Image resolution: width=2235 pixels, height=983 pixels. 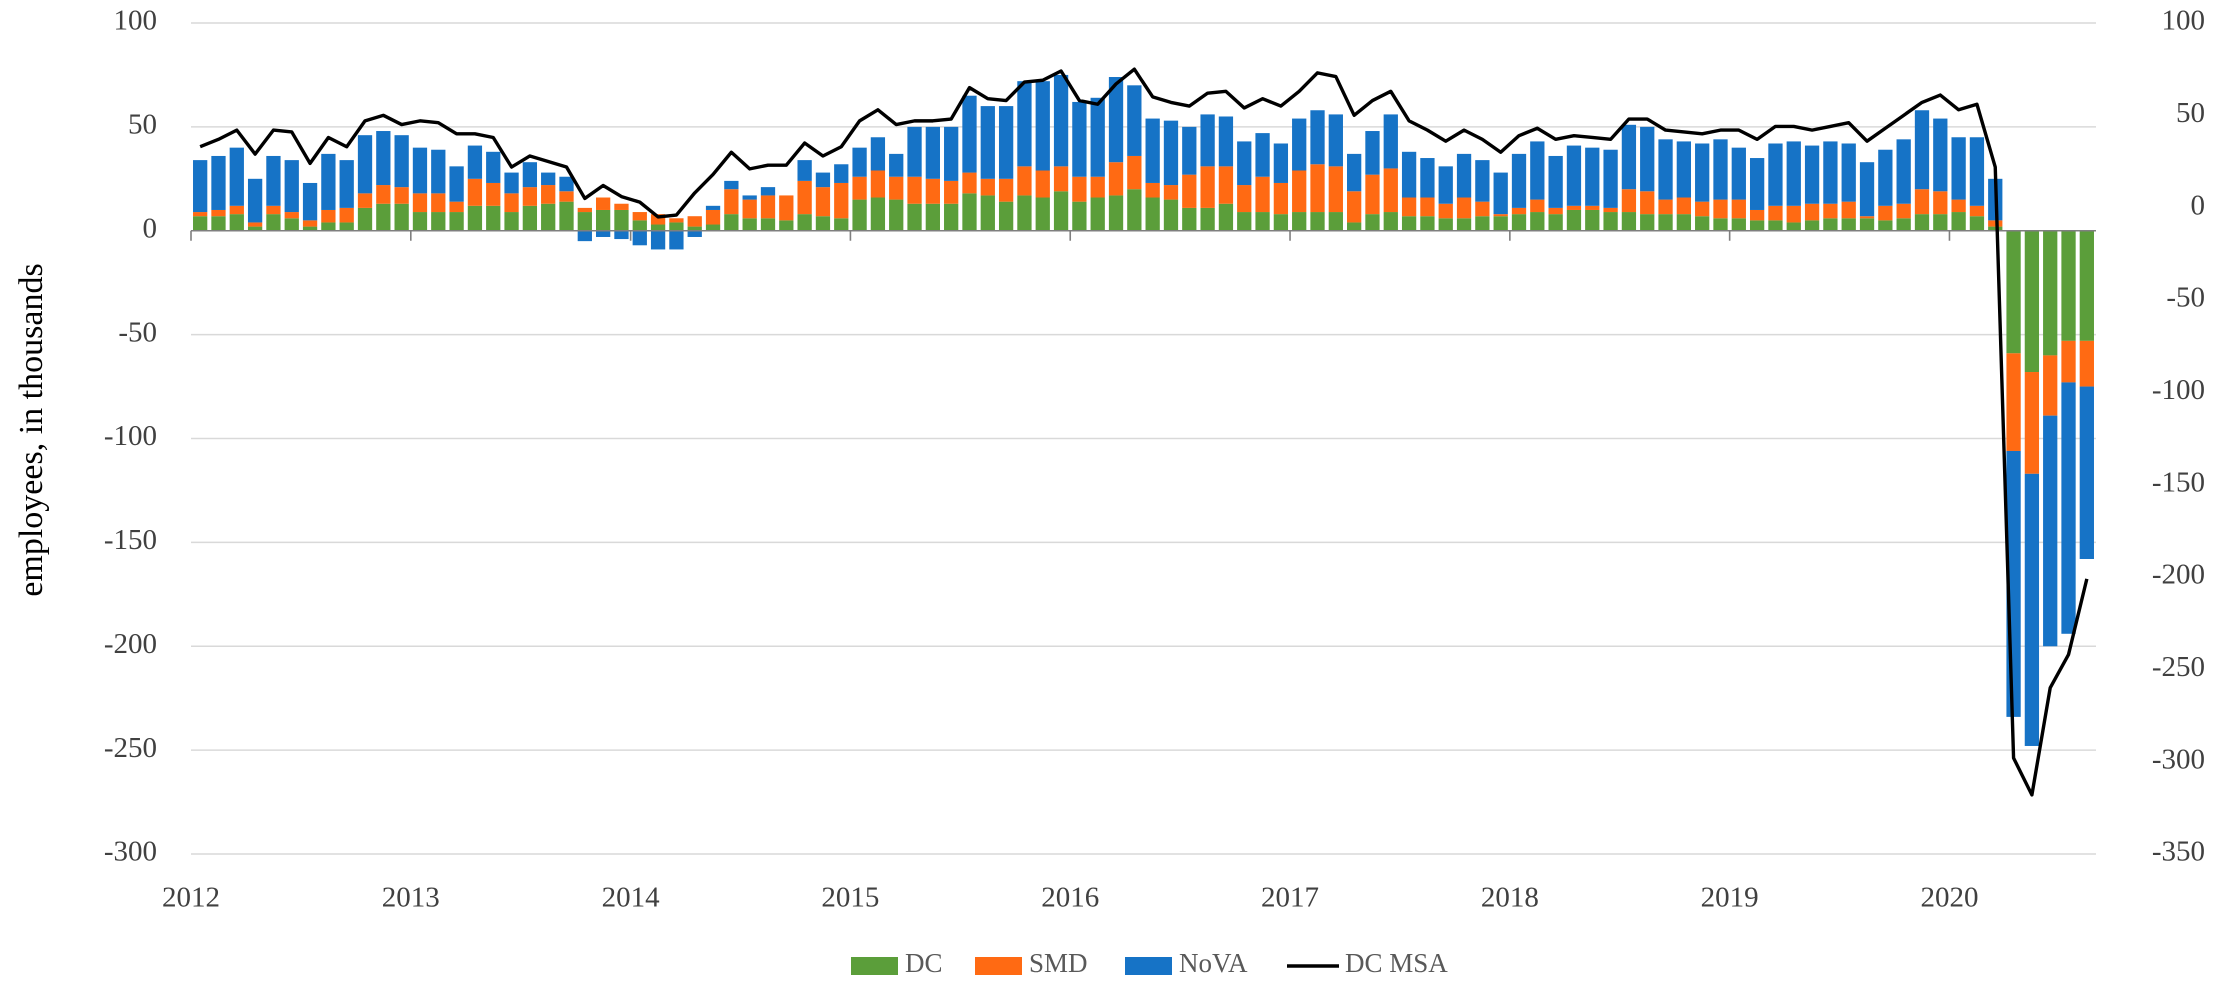 I want to click on y-tick-label: -200, so click(x=130, y=644).